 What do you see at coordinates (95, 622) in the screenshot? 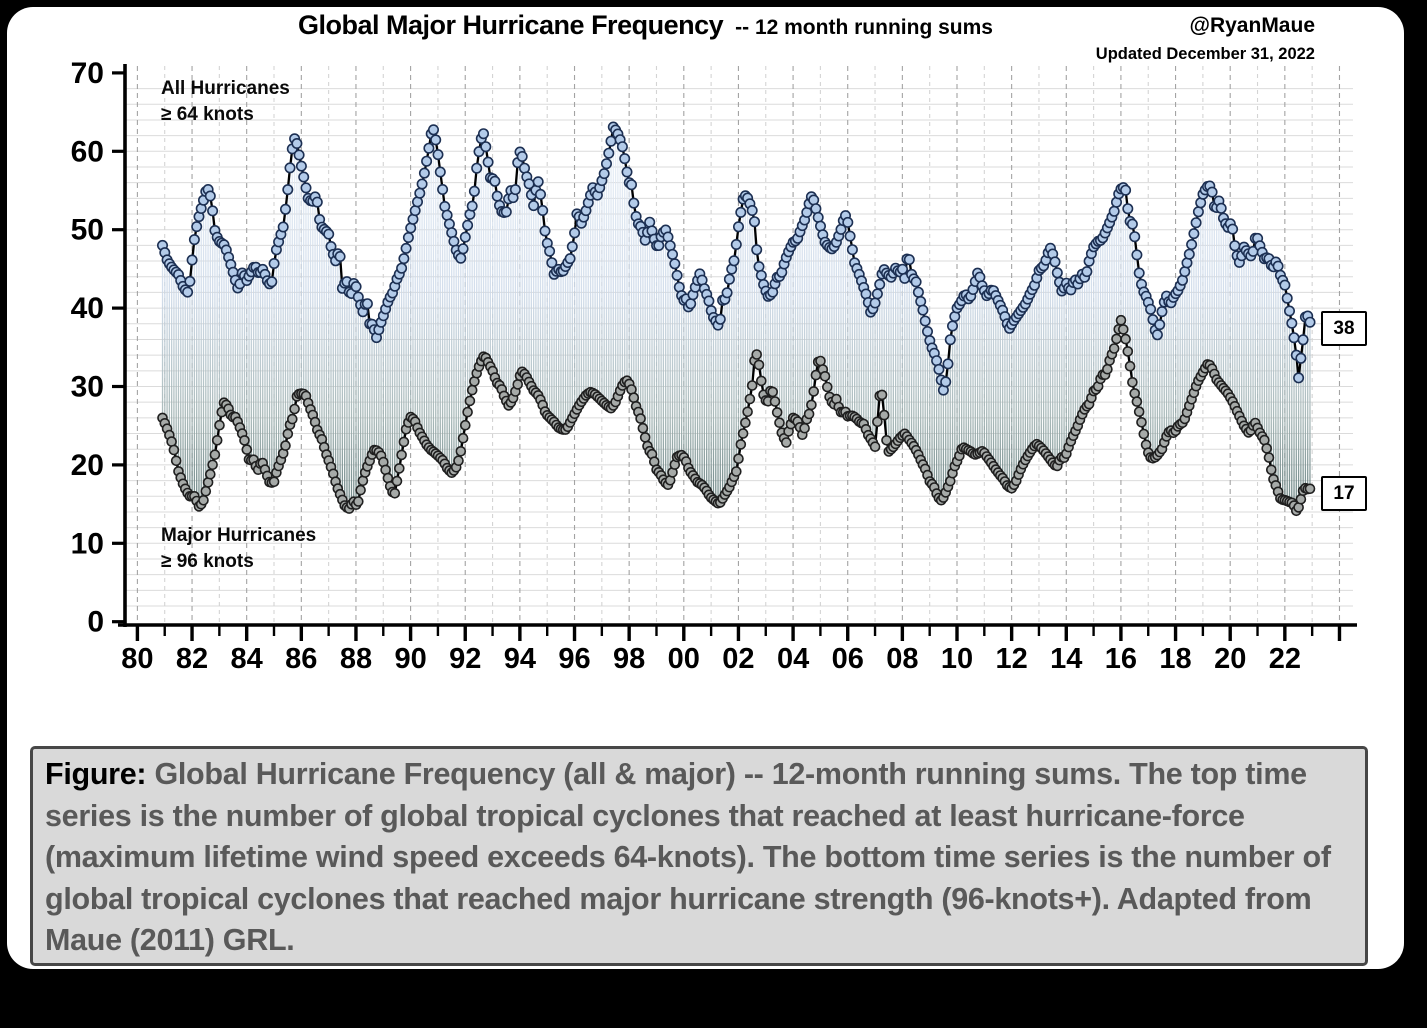
I see `svg-text: 0` at bounding box center [95, 622].